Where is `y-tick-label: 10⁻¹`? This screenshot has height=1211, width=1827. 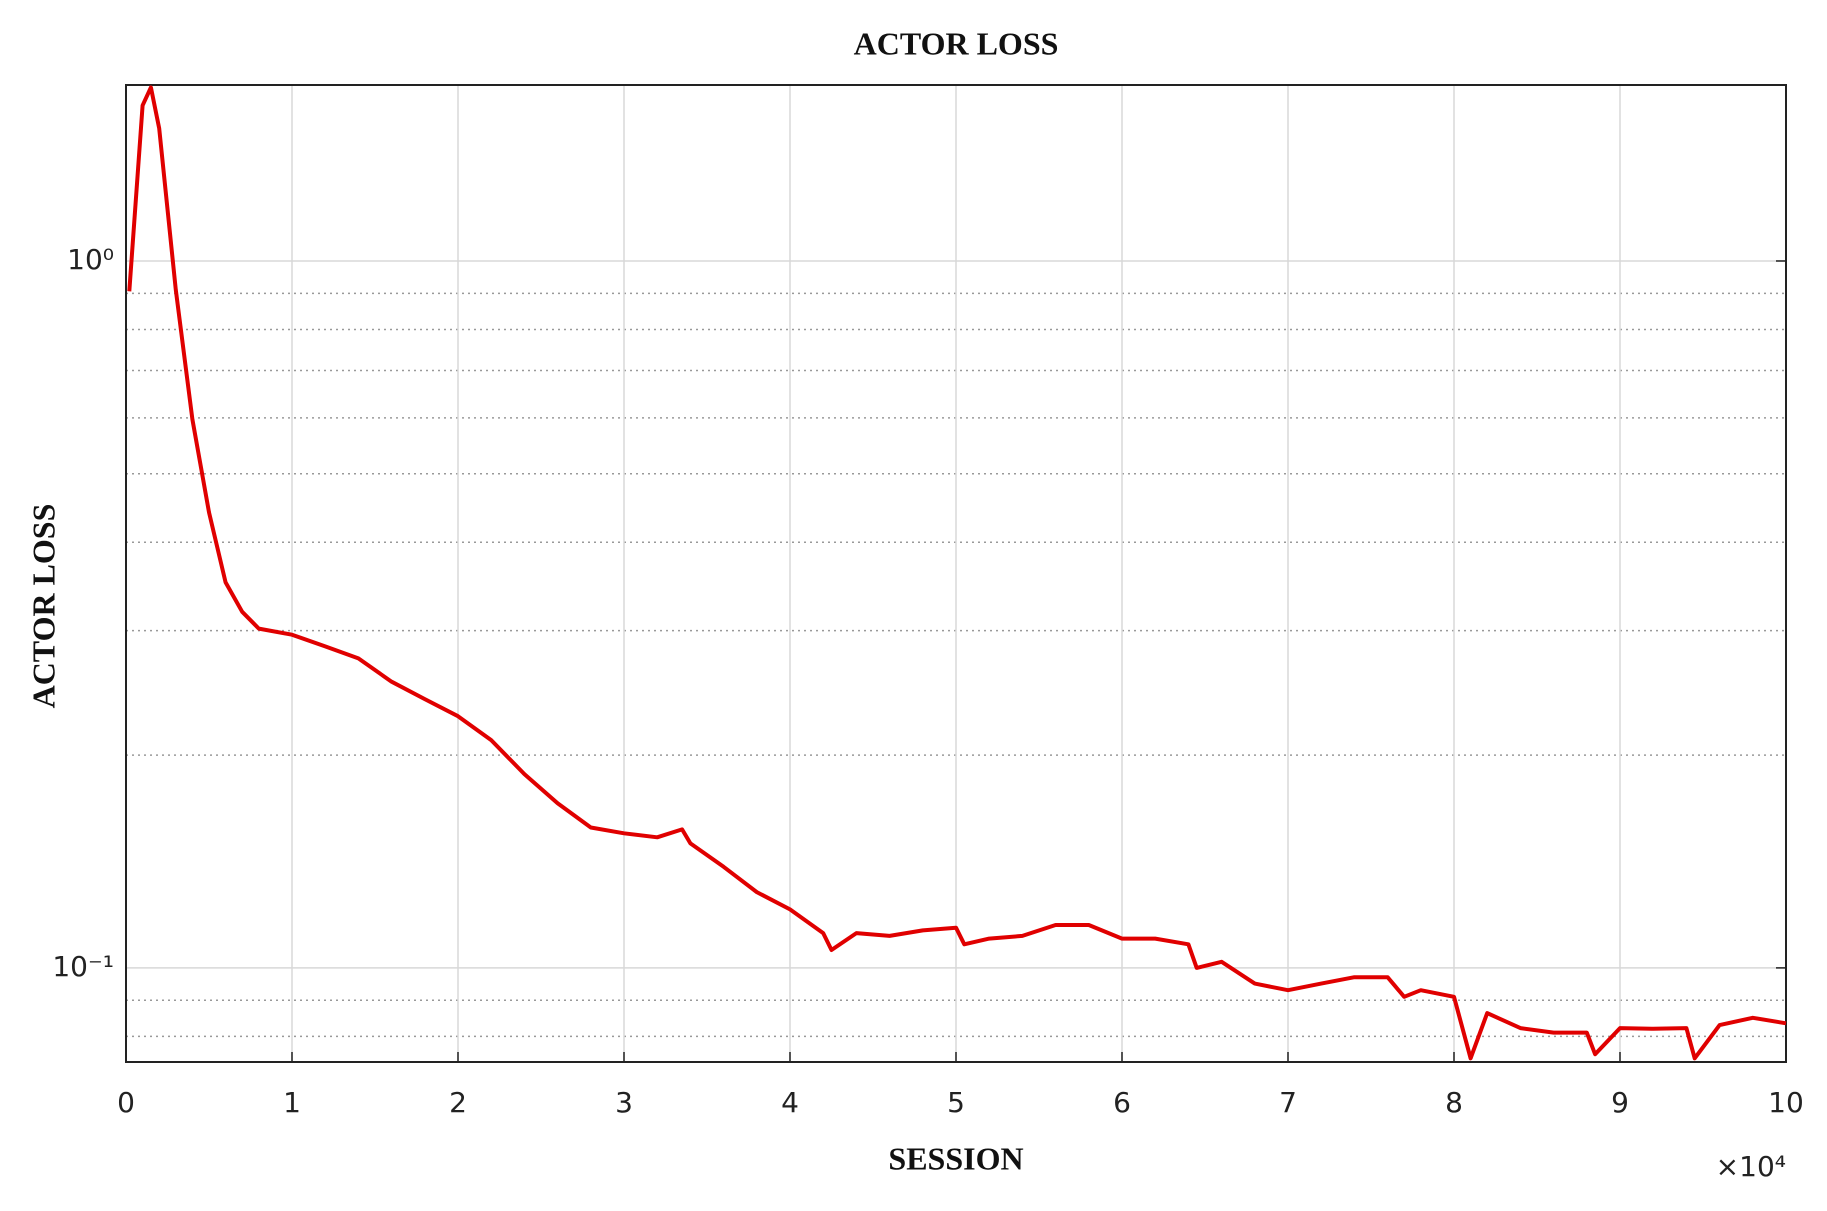 y-tick-label: 10⁻¹ is located at coordinates (83, 966).